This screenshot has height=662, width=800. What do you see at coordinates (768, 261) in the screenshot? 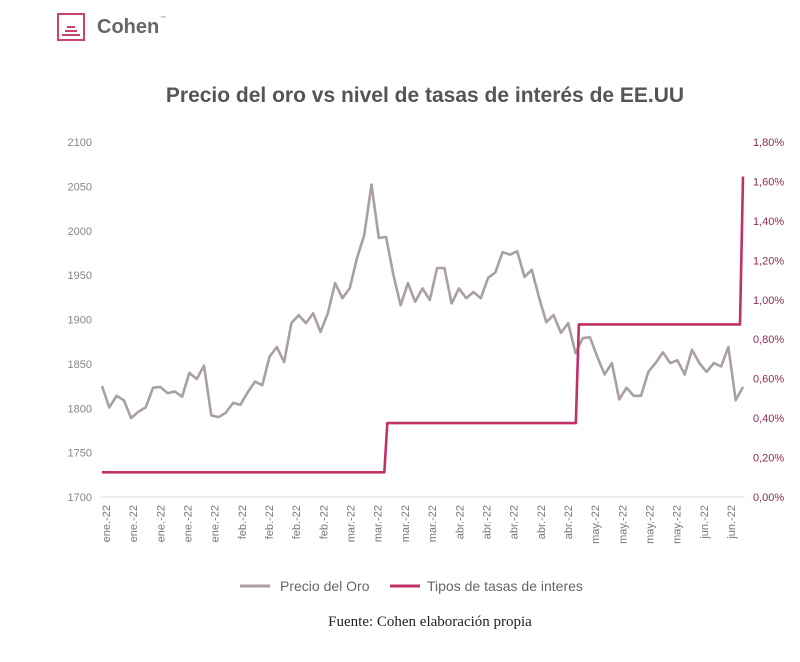
I see `y-right-tick-label: 1,20%` at bounding box center [768, 261].